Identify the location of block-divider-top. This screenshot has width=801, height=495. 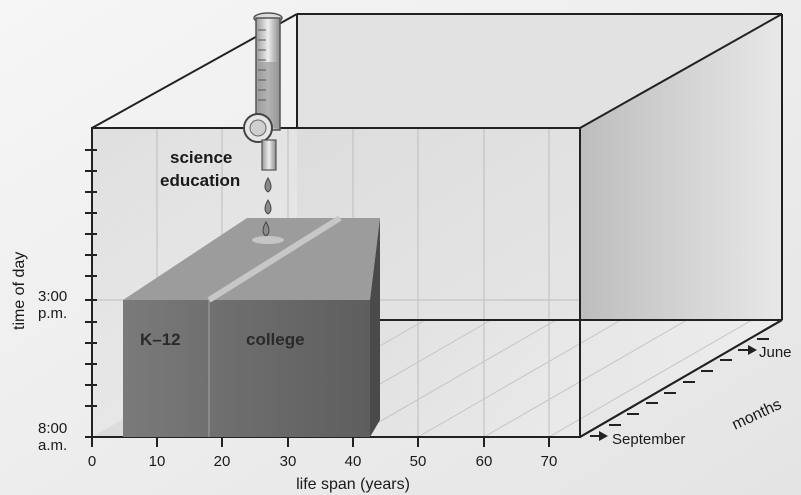
(274, 259).